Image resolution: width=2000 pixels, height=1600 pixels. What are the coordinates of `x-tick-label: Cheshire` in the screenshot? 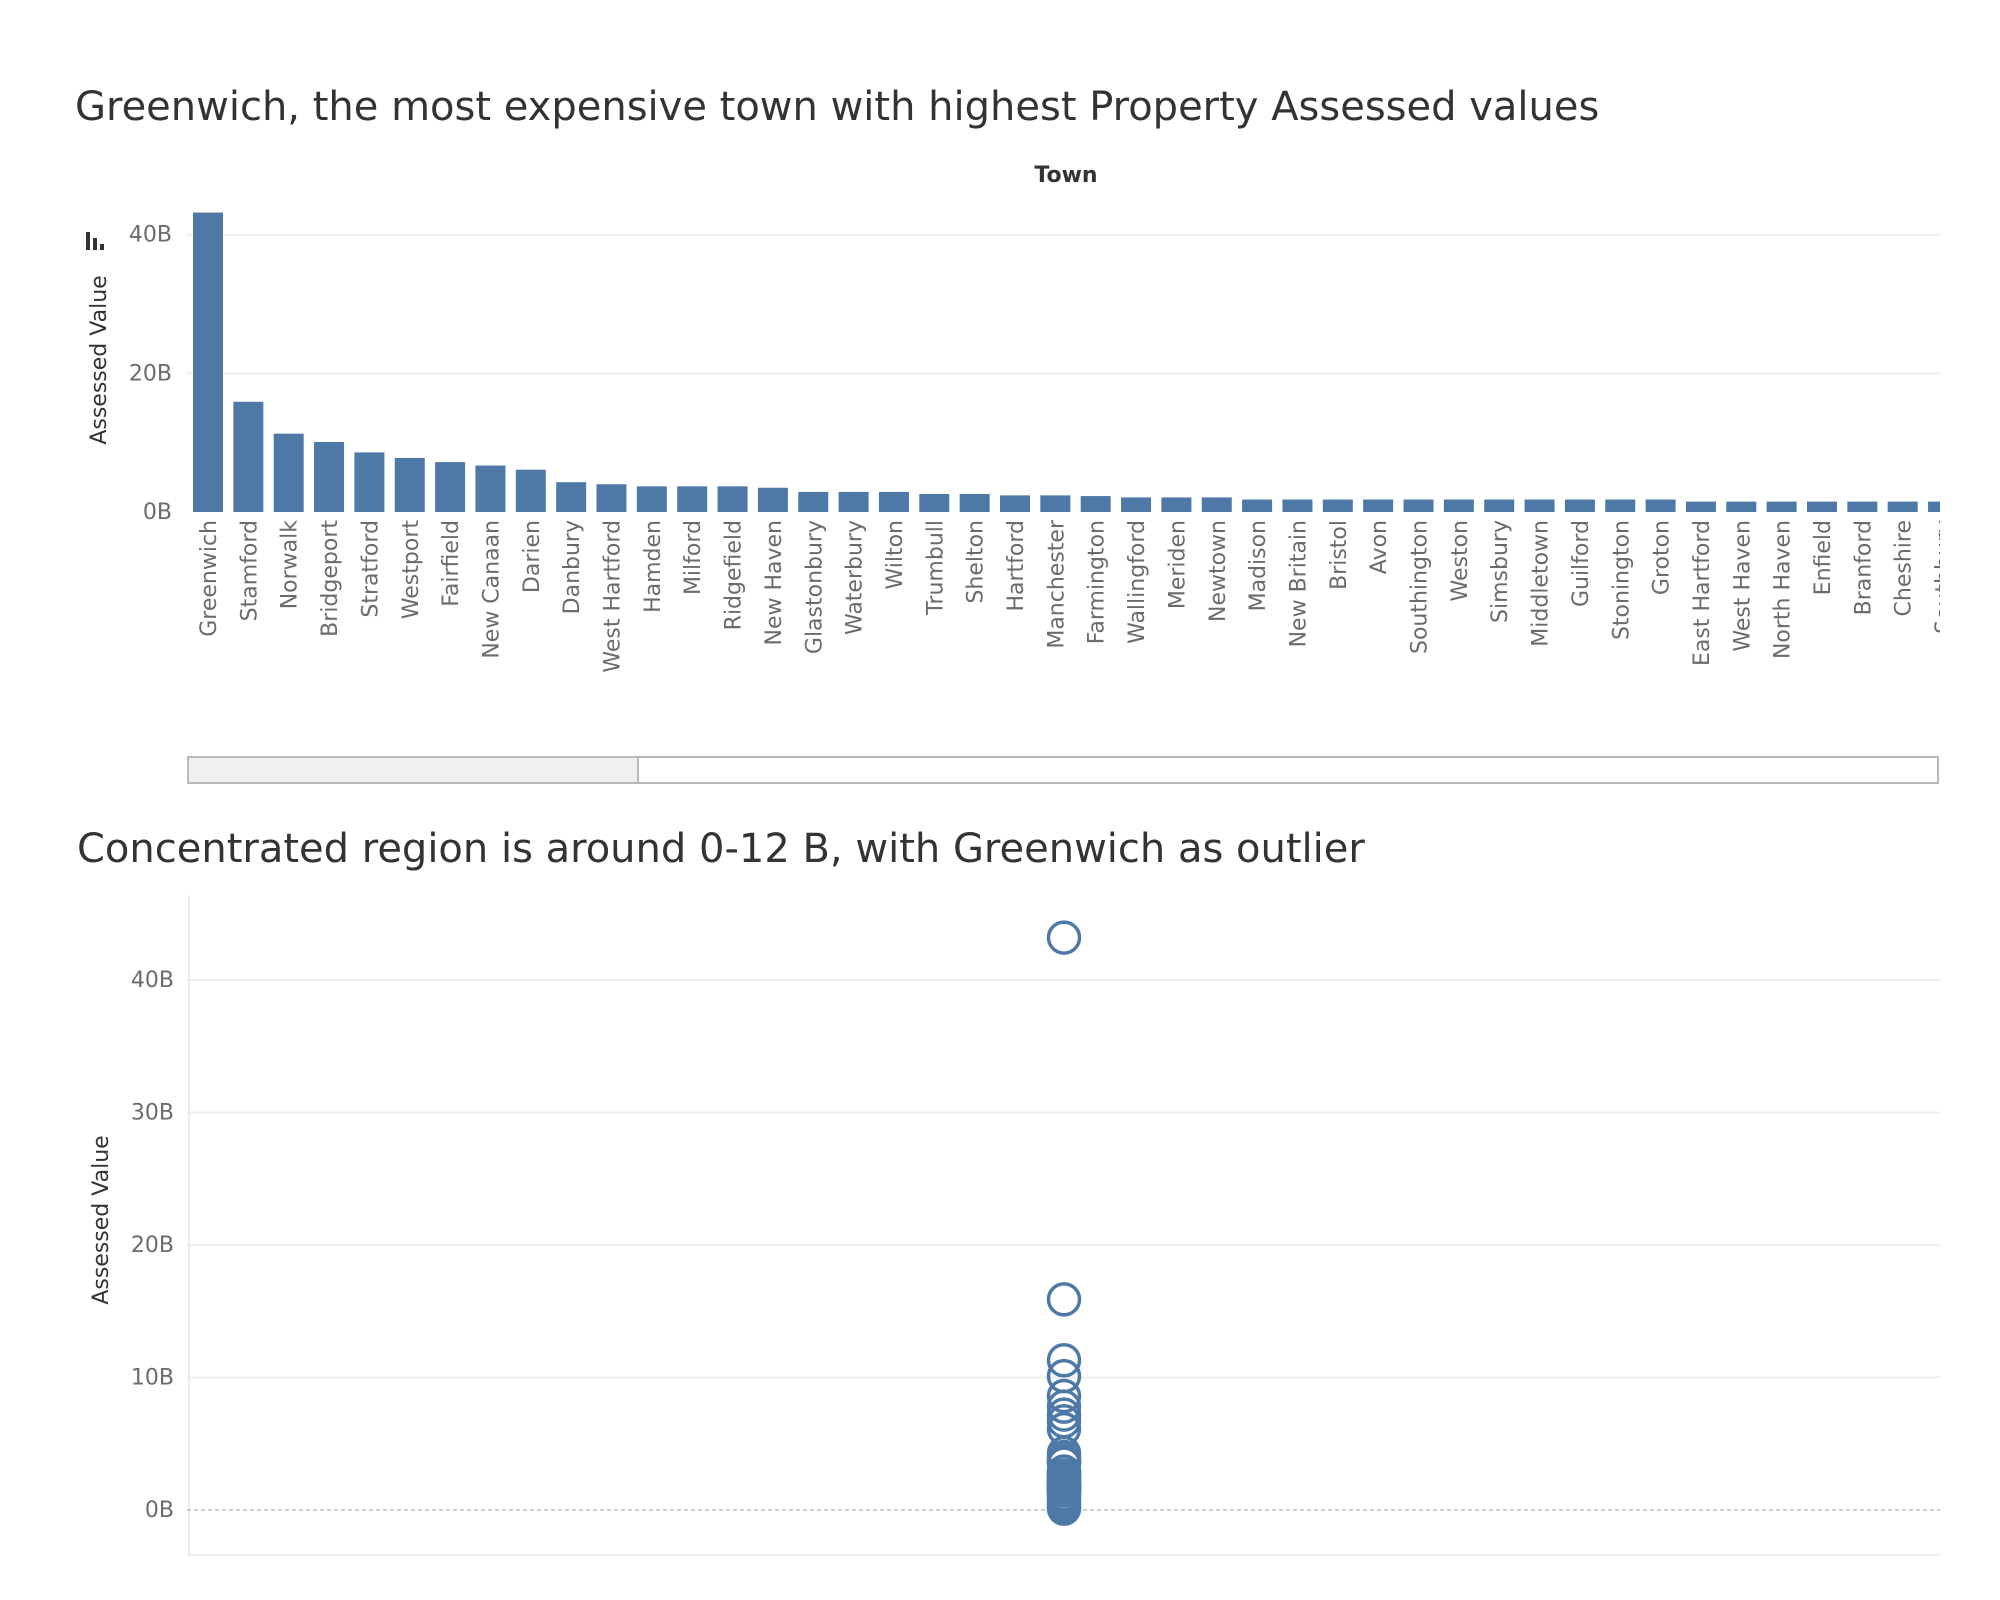 It's located at (1904, 568).